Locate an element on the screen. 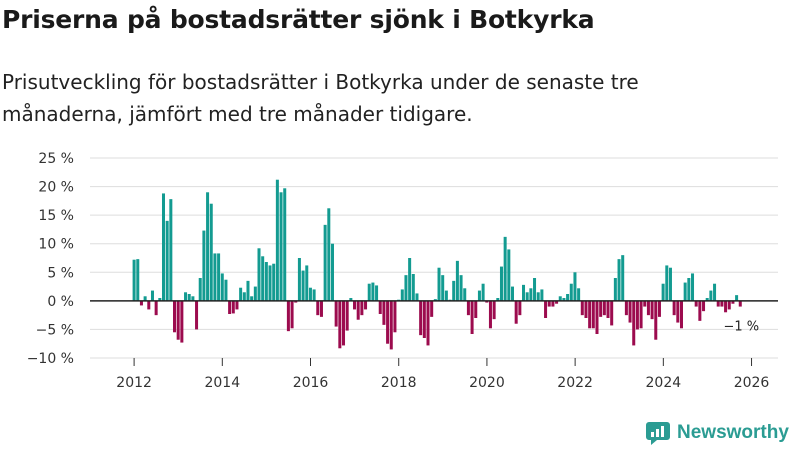 This screenshot has width=800, height=450. x-tick-label: 2020 is located at coordinates (487, 383).